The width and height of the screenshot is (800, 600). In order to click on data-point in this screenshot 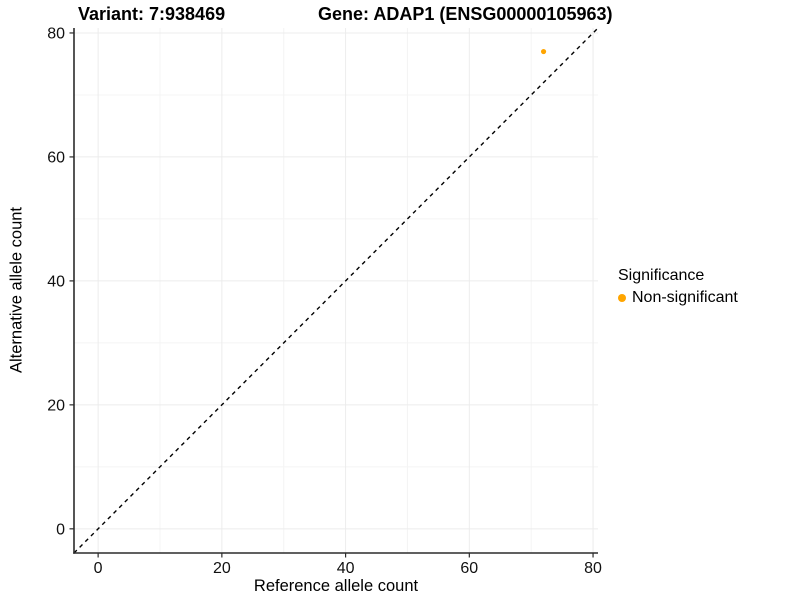, I will do `click(543, 51)`.